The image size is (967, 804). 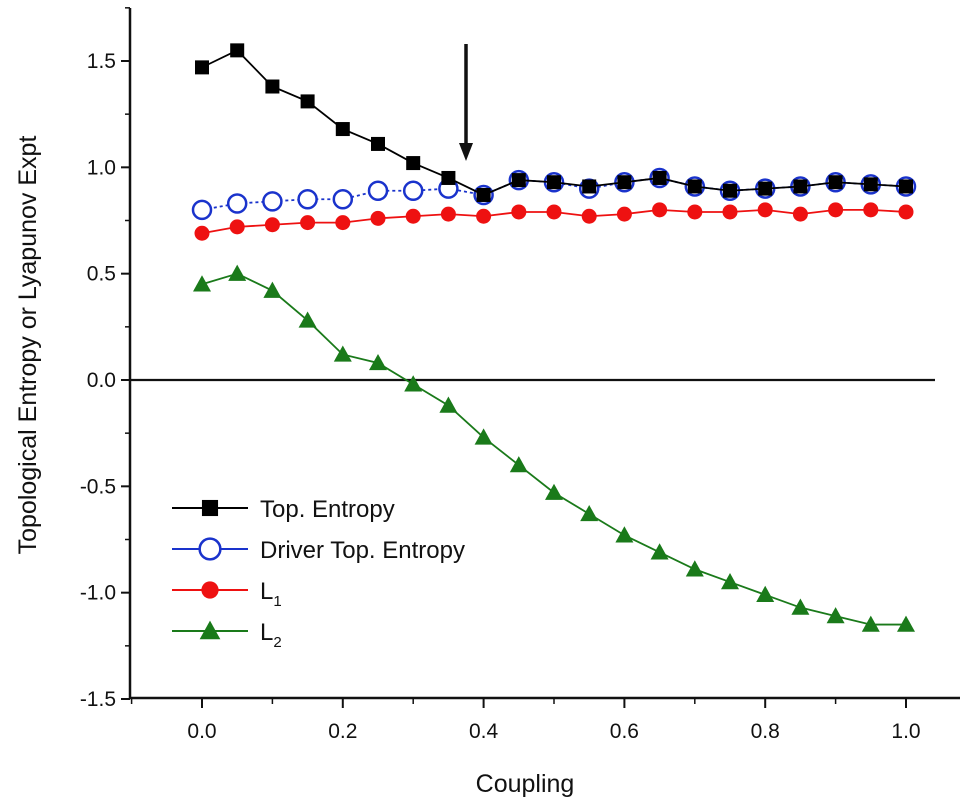 I want to click on legend-entry: Driver Top. Entropy, so click(x=318, y=550).